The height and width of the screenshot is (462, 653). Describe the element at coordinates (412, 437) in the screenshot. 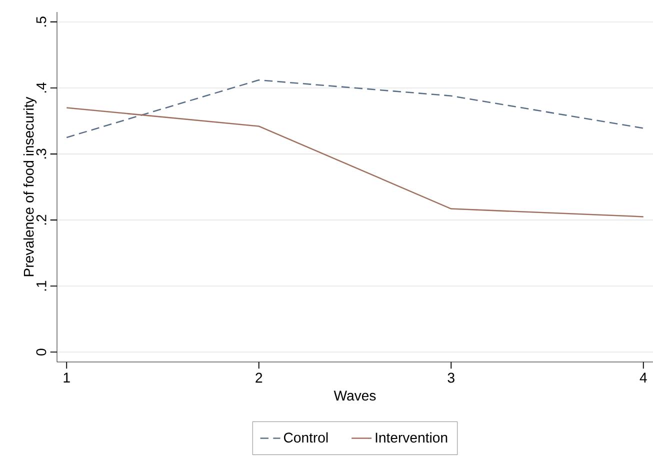

I see `legend-label: Intervention` at that location.